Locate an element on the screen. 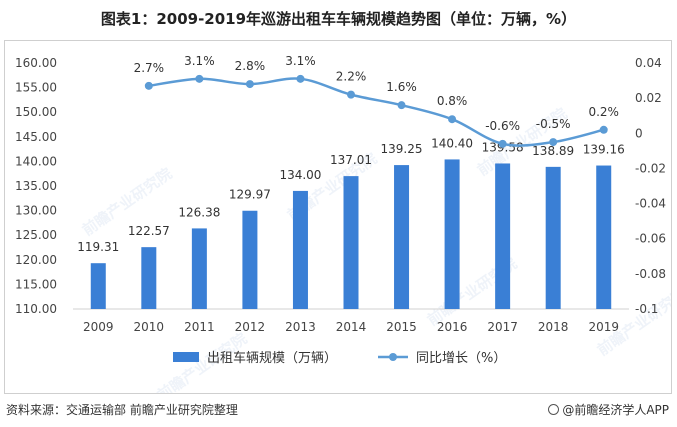 The image size is (677, 427). left-y-tick-label: 135.00 is located at coordinates (36, 186).